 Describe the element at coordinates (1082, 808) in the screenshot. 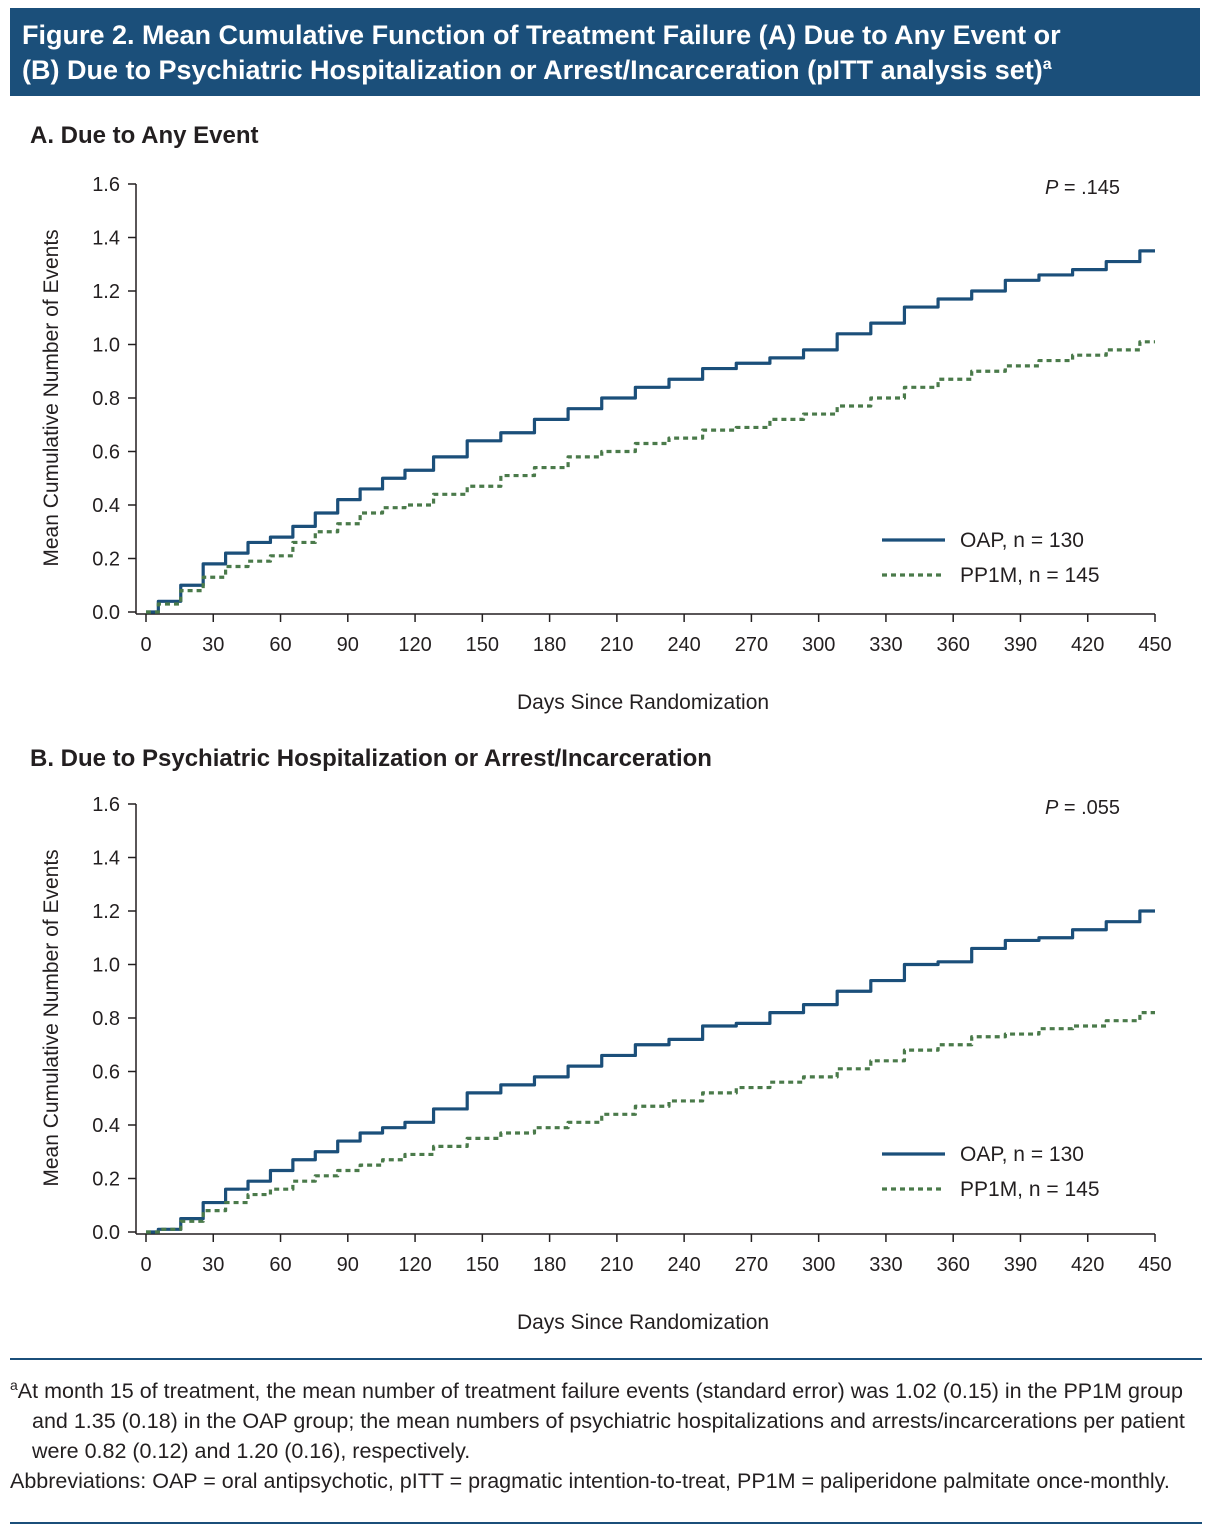

I see `p-value-annotation: P = .055` at that location.